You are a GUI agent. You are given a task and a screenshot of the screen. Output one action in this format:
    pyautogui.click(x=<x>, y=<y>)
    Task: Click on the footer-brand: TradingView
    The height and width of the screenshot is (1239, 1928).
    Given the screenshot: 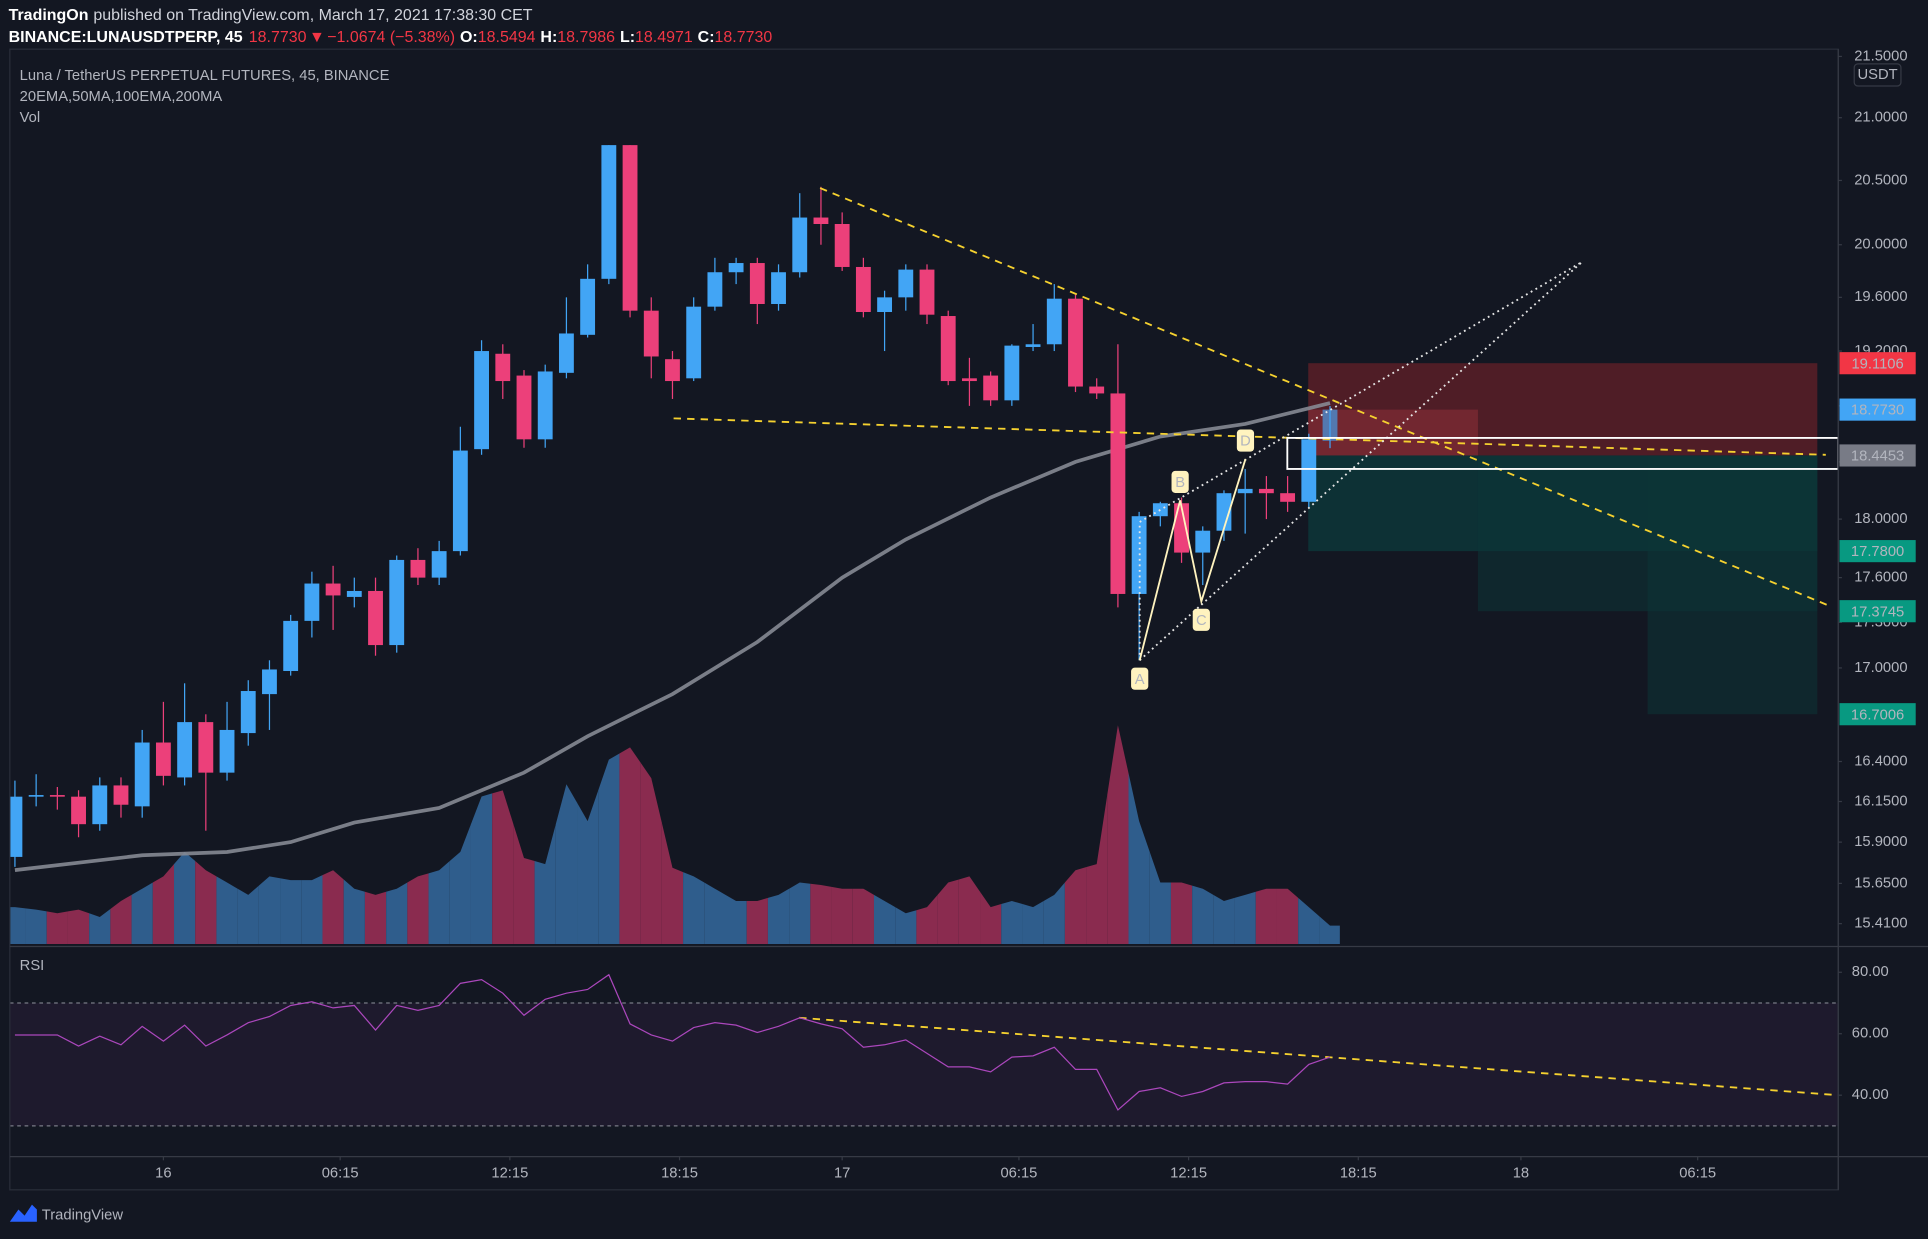 What is the action you would take?
    pyautogui.click(x=83, y=1216)
    